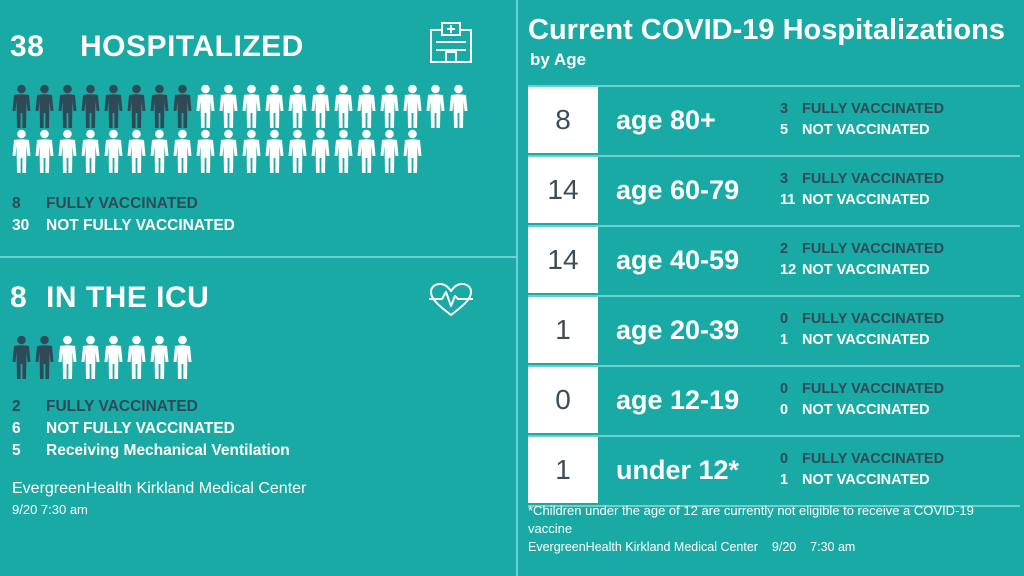 This screenshot has height=576, width=1024. I want to click on age-row-label: age 60-79, so click(678, 189).